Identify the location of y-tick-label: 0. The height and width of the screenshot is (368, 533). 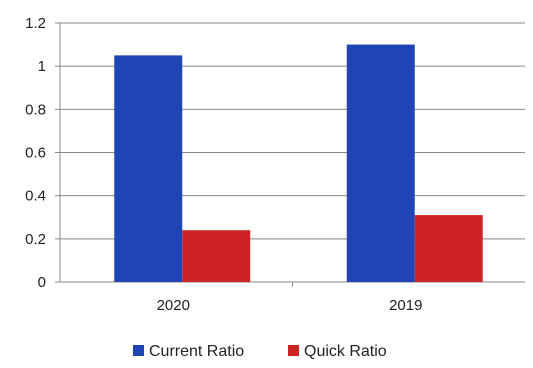
(42, 282).